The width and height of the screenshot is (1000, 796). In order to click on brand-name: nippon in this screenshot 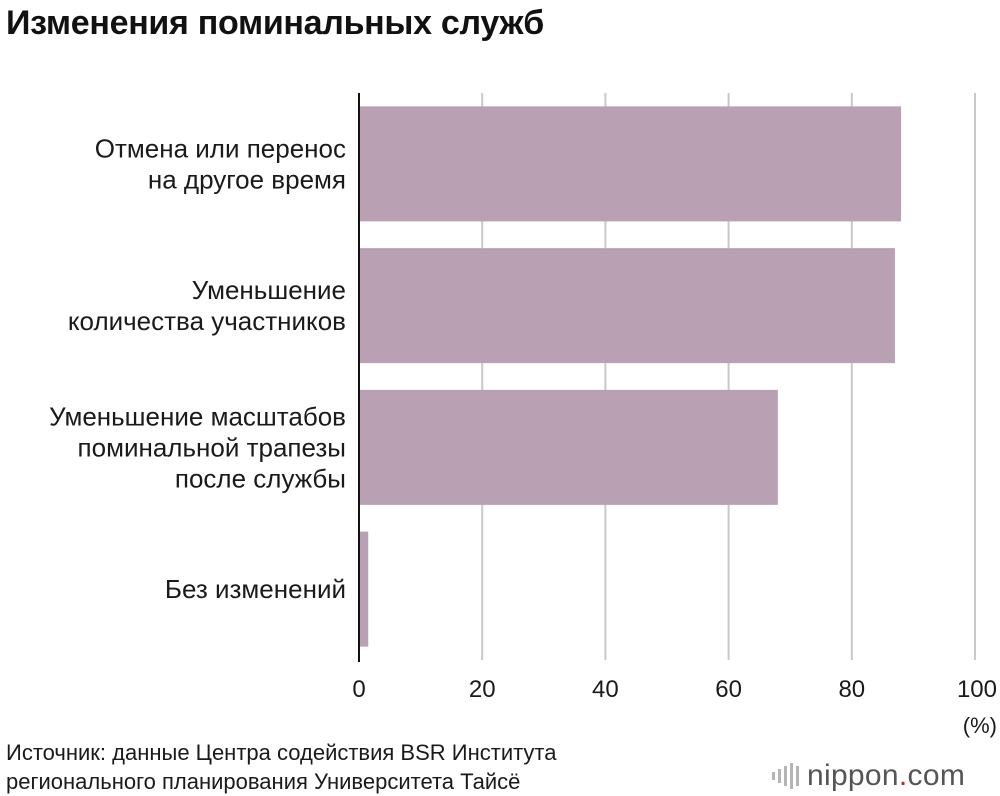, I will do `click(853, 775)`.